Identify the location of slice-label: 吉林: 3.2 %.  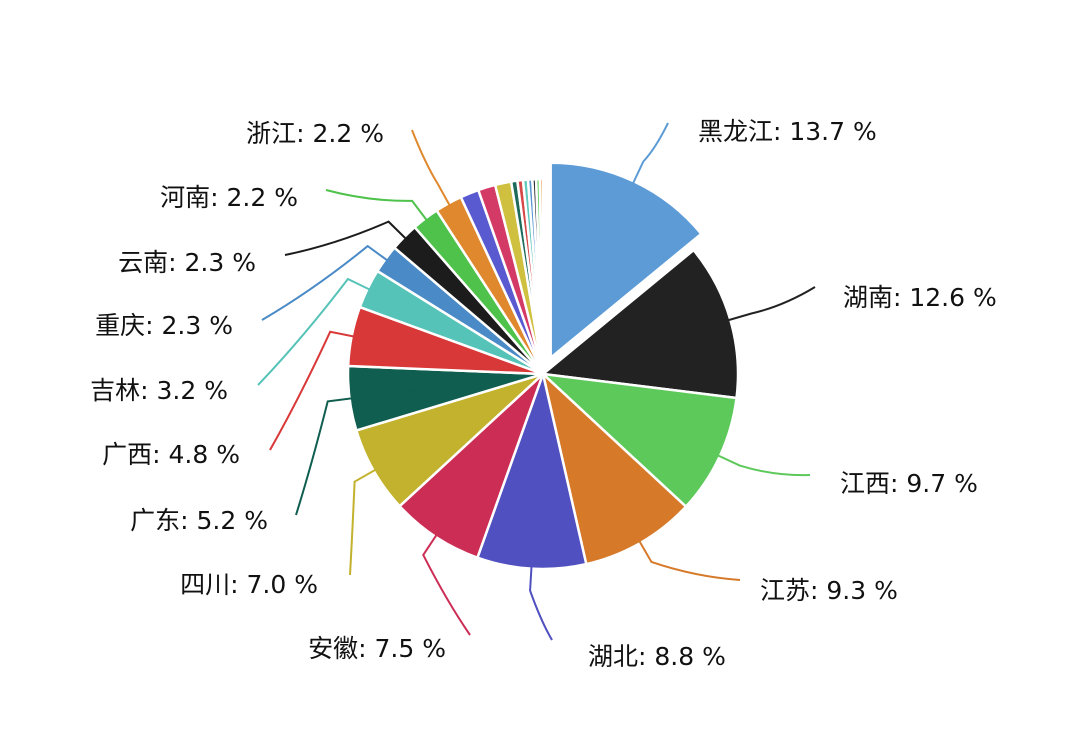
(159, 390).